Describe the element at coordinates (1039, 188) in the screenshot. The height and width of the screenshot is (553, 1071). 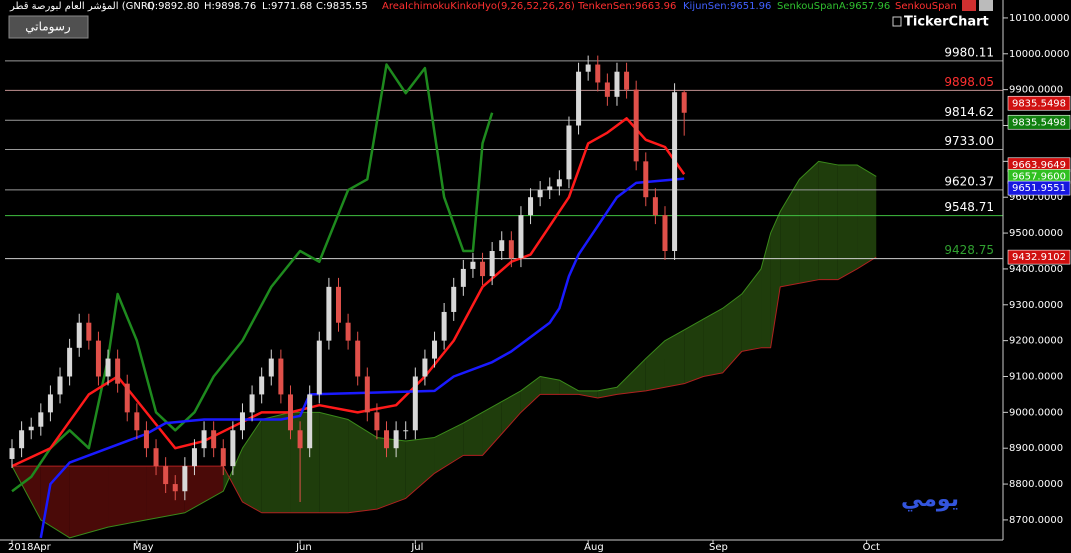
I see `price-badge-label: 9651.9551` at that location.